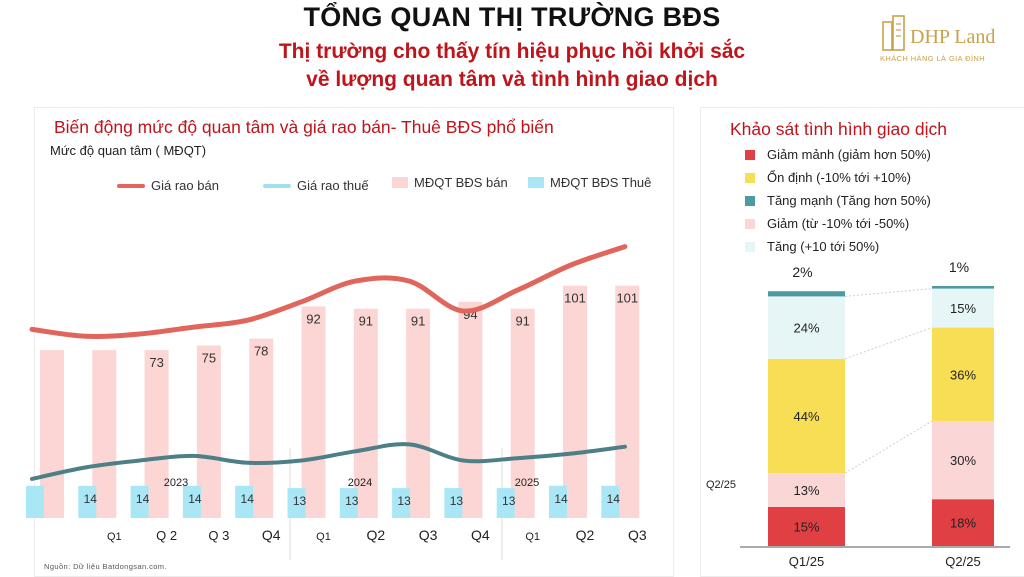  Describe the element at coordinates (823, 246) in the screenshot. I see `legend-label: Tăng (+10 tới 50%)` at that location.